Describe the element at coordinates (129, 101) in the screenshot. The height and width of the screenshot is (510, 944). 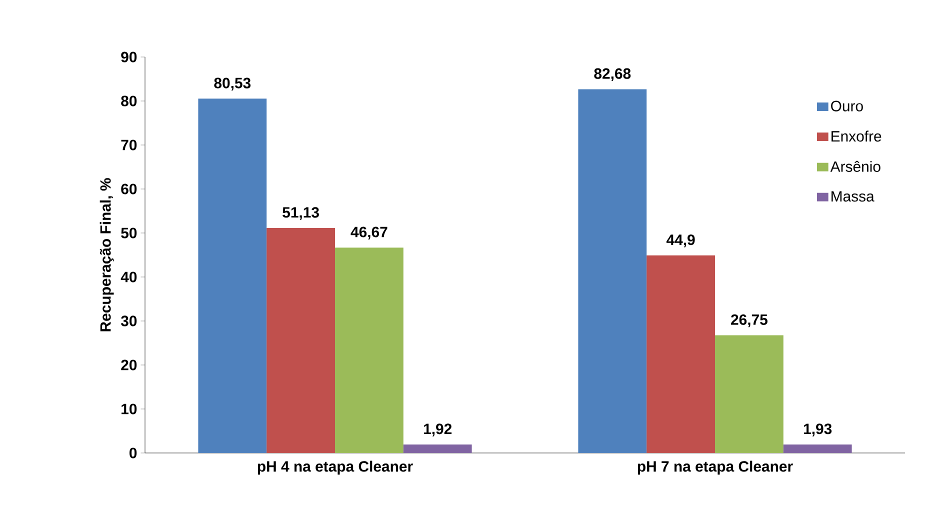
I see `y-tick-label: 80` at that location.